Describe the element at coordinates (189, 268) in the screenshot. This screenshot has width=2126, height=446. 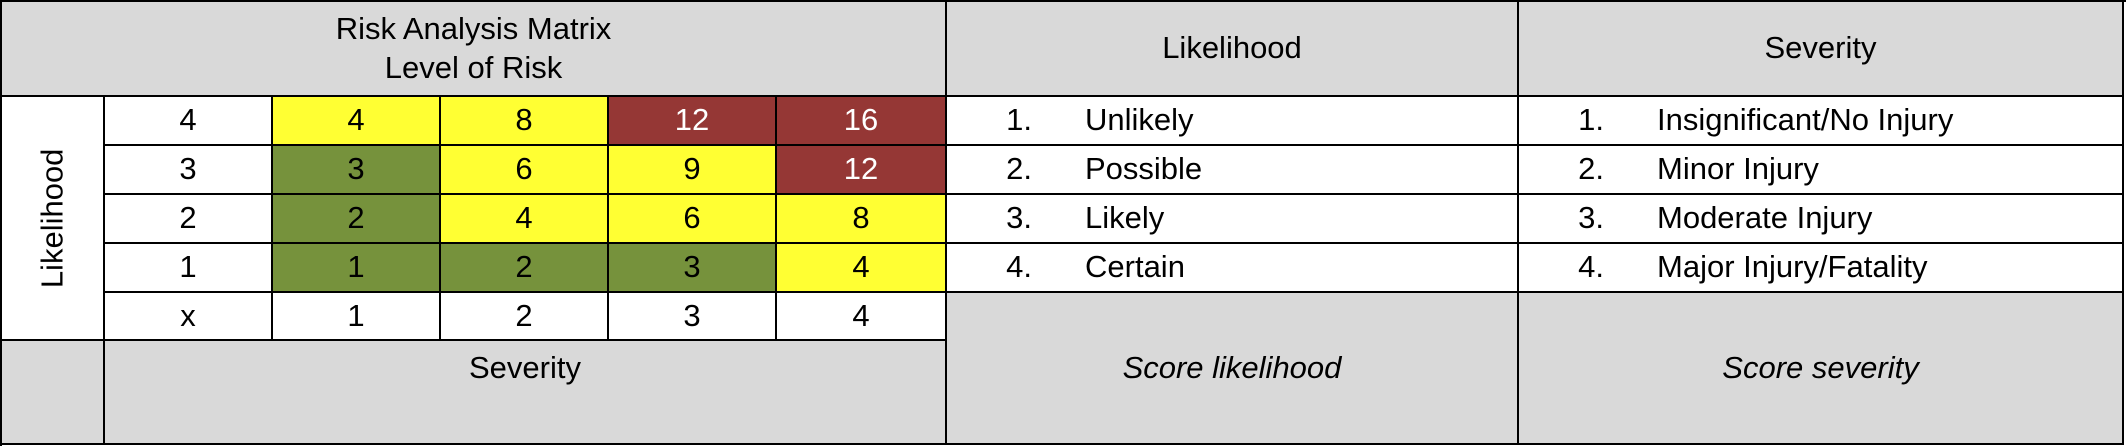
I see `likelihood-value: 1` at that location.